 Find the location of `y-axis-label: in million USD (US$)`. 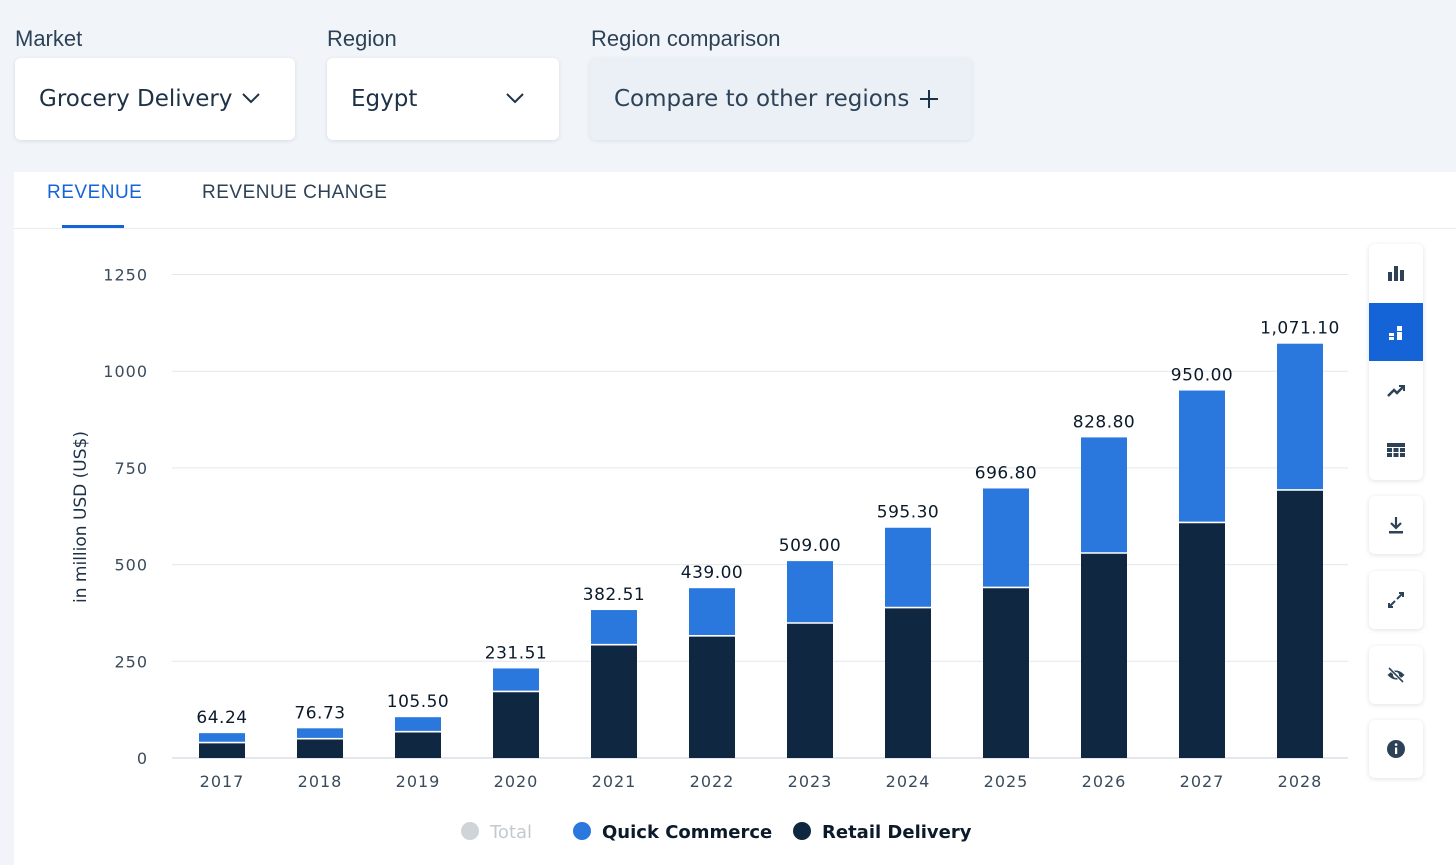

y-axis-label: in million USD (US$) is located at coordinates (81, 517).